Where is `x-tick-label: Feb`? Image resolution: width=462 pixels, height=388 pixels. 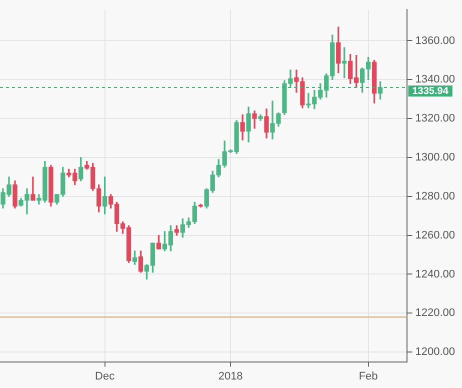
x-tick-label: Feb is located at coordinates (368, 376).